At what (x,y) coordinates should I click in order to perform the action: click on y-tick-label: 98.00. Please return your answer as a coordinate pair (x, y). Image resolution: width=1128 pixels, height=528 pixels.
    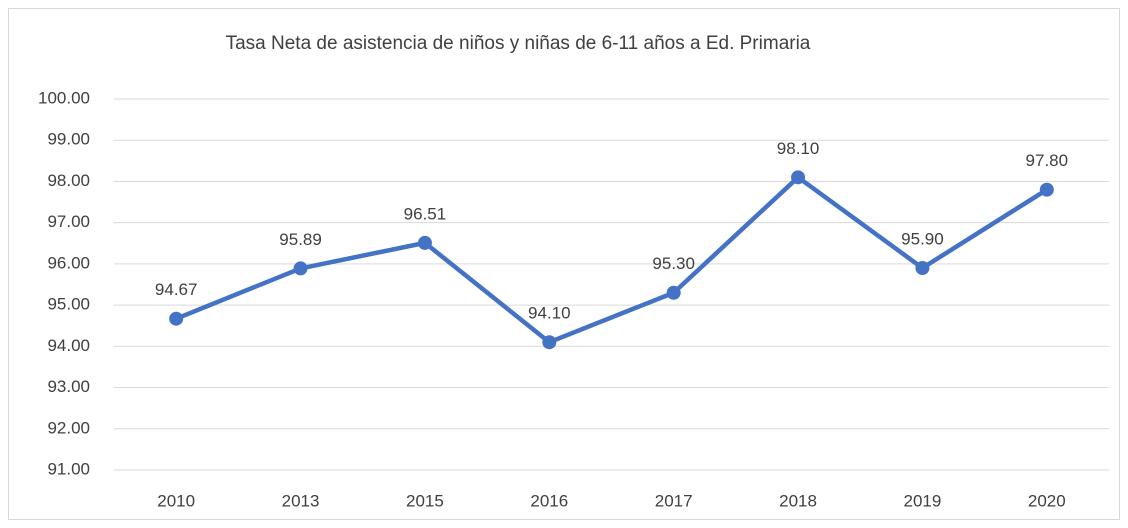
    Looking at the image, I should click on (68, 180).